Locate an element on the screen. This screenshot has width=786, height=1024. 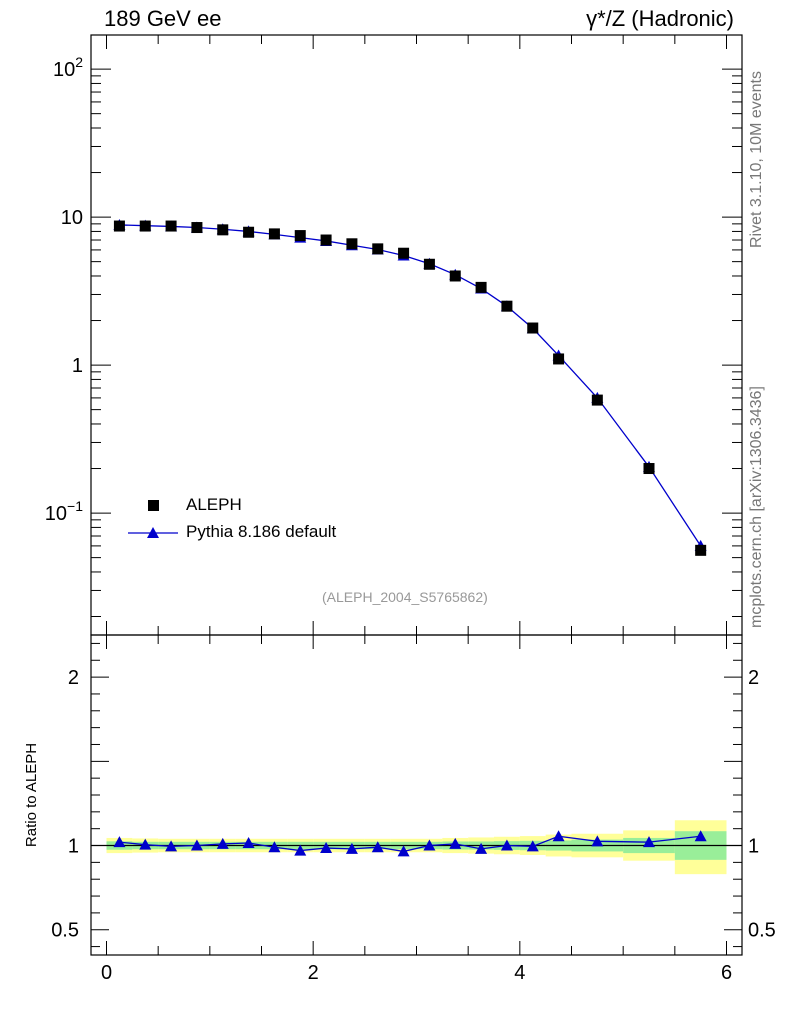
analysis-id-label: (ALEPH_2004_S5765862) is located at coordinates (405, 597).